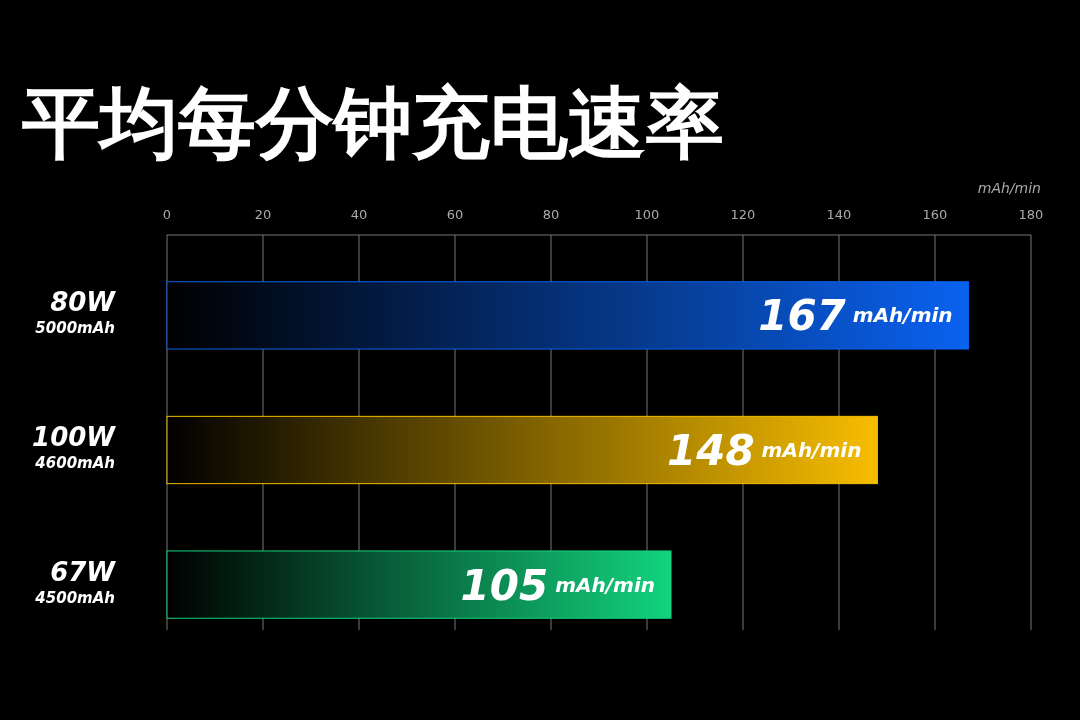  I want to click on x-tick-label: 40, so click(359, 214).